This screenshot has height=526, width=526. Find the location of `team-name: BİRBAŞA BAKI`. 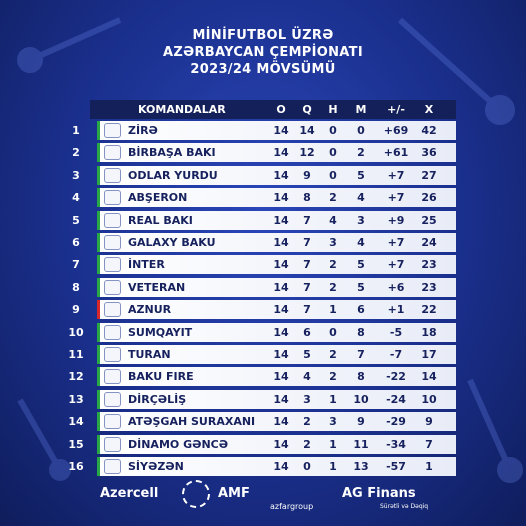

team-name: BİRBAŞA BAKI is located at coordinates (172, 153).